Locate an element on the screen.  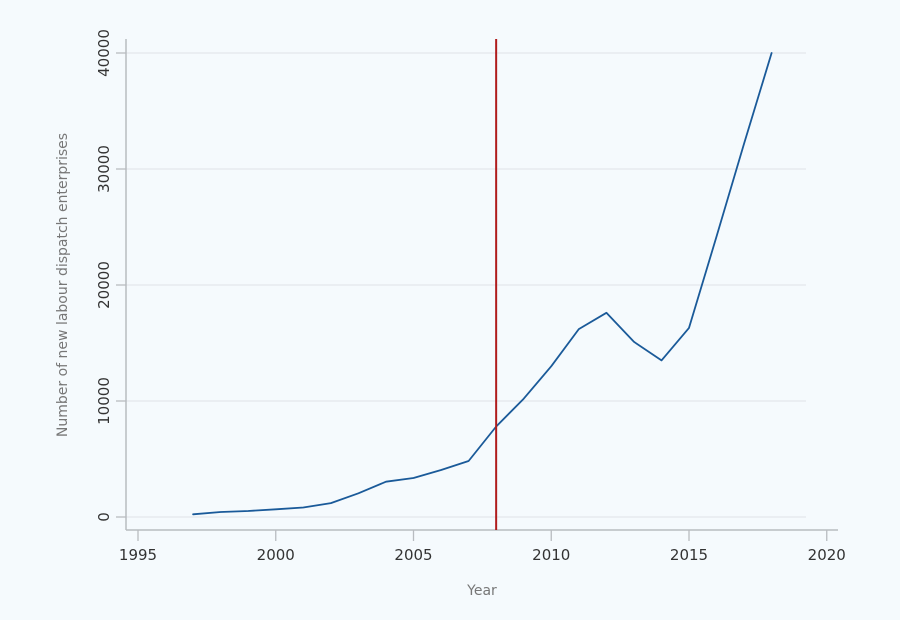
y-tick-label: 40000 is located at coordinates (104, 53).